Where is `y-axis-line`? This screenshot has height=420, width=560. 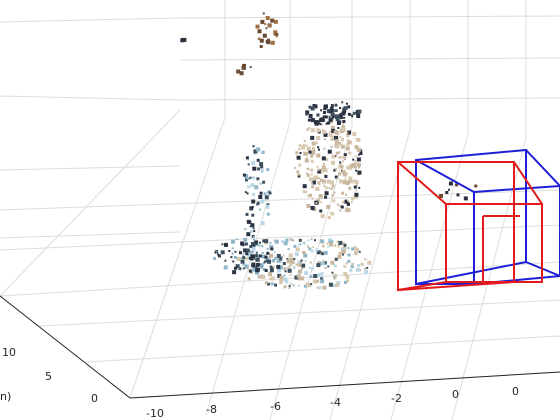
y-axis-line is located at coordinates (65, 347).